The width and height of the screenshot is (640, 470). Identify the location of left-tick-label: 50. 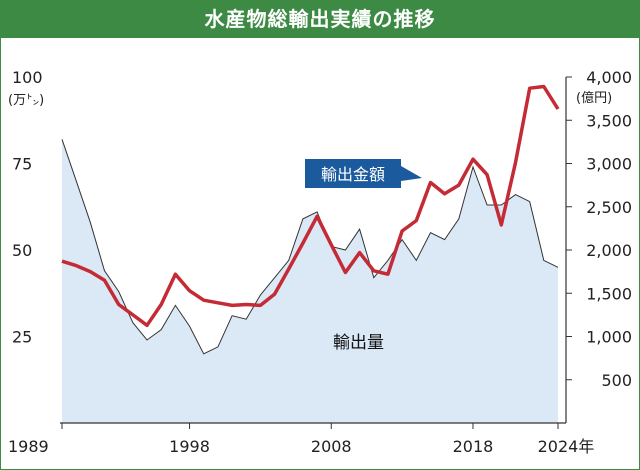
(22, 250).